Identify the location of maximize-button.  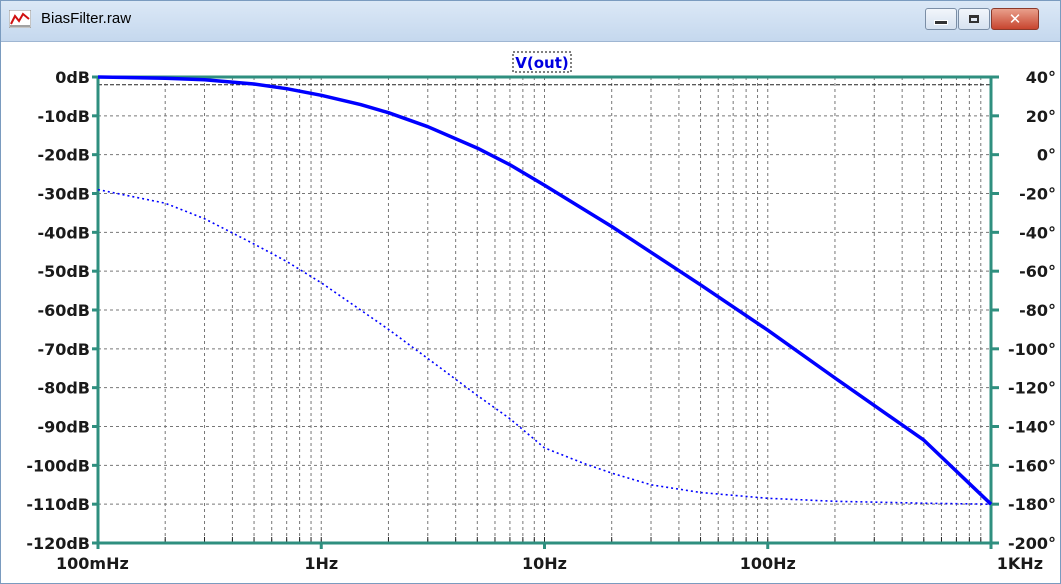
(974, 19).